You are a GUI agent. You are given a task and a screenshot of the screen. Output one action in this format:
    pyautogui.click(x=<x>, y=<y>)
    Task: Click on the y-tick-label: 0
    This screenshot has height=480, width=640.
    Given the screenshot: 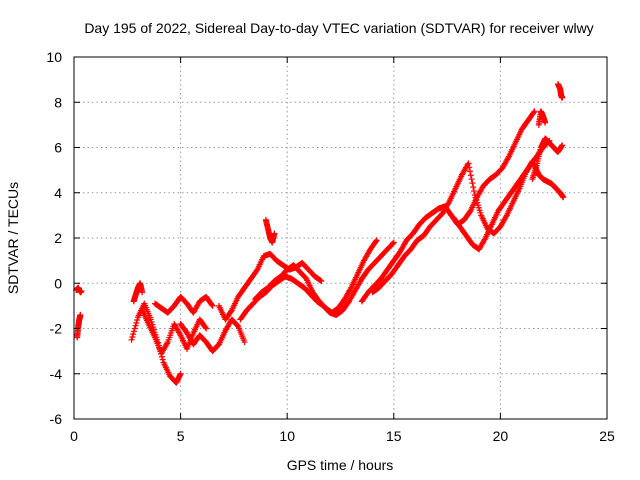 What is the action you would take?
    pyautogui.click(x=58, y=283)
    